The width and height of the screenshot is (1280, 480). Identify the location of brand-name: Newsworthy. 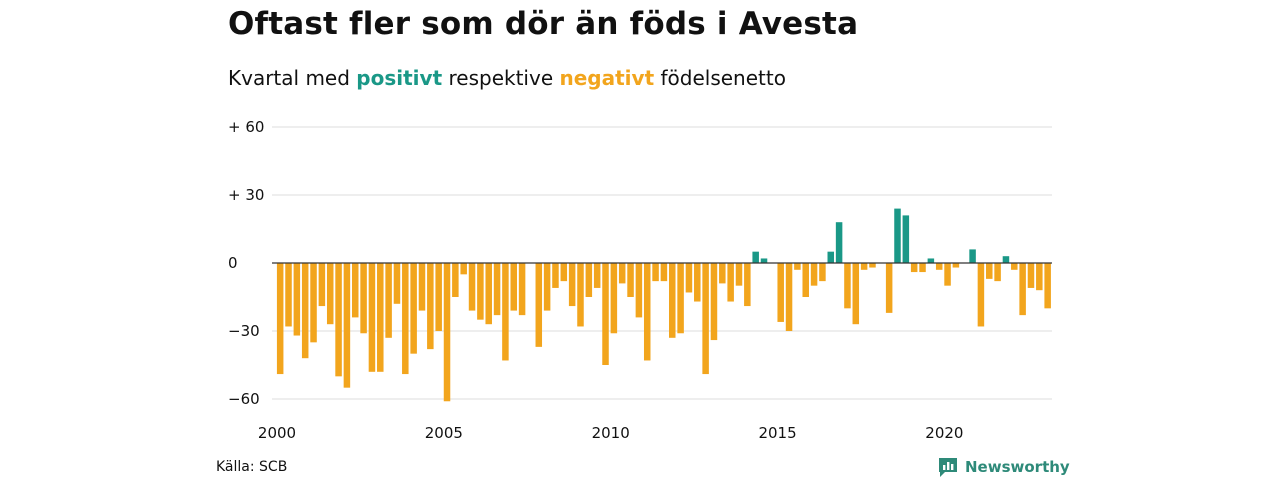
(1017, 467).